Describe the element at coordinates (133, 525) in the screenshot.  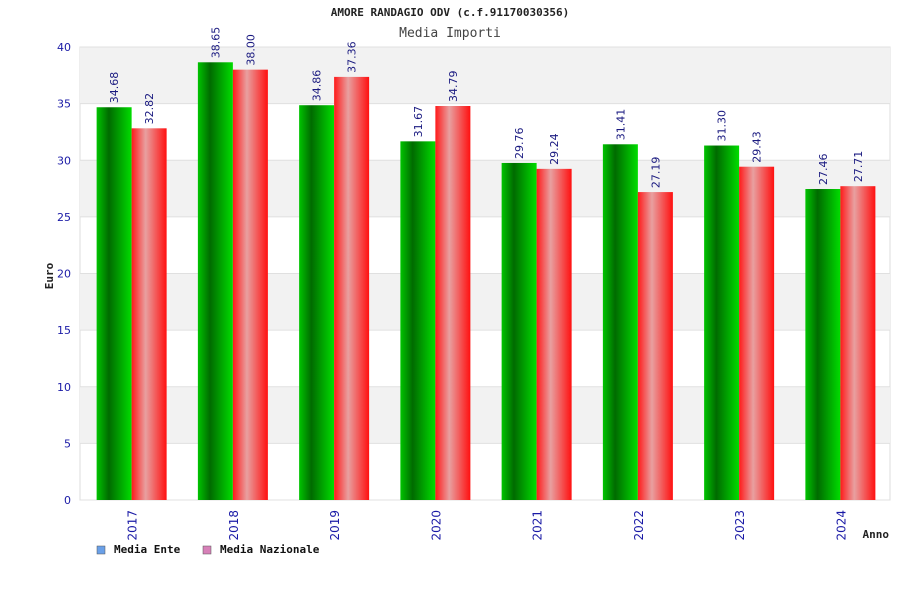
I see `x-tick-label: 2017` at that location.